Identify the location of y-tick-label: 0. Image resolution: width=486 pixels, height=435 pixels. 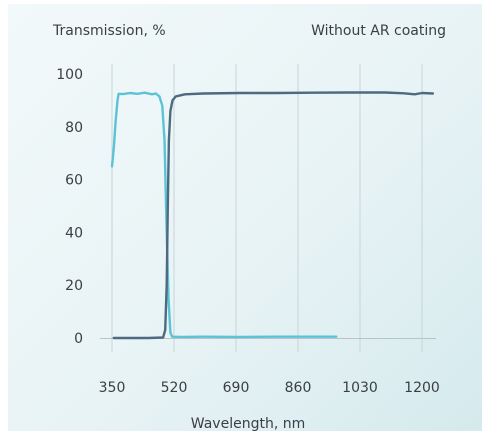
(78, 339).